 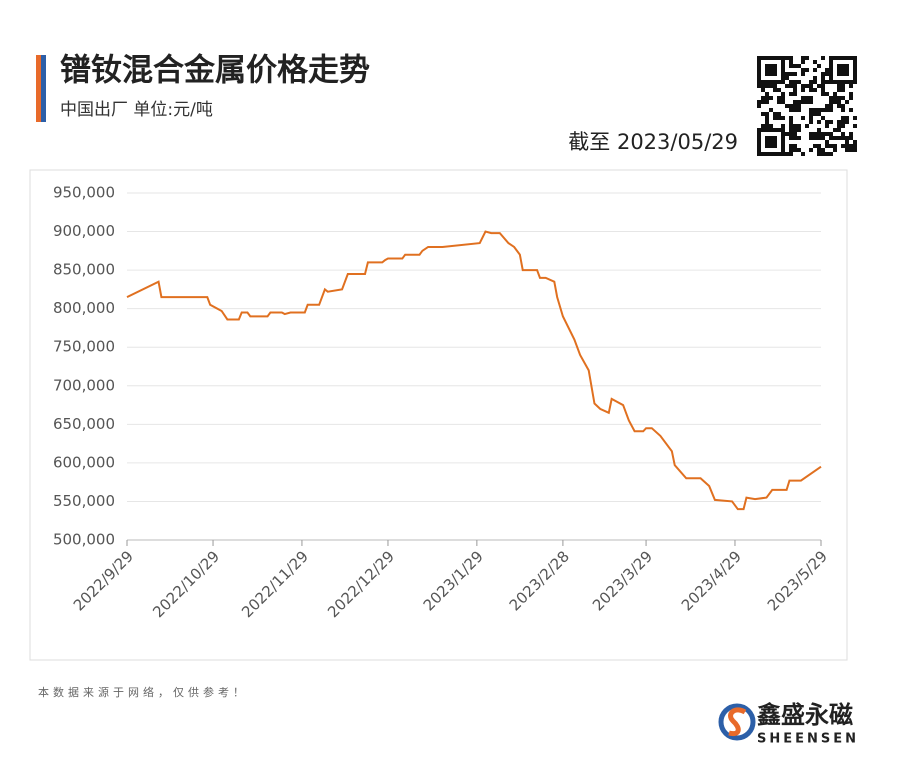 I want to click on x-tick-label: 2022/9/29, so click(x=103, y=580).